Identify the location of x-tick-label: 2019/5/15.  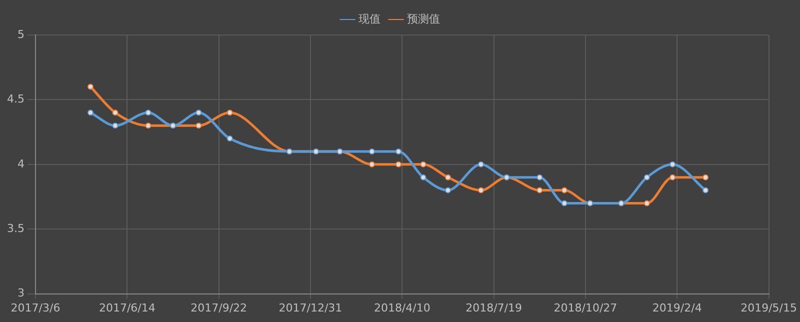
(768, 307).